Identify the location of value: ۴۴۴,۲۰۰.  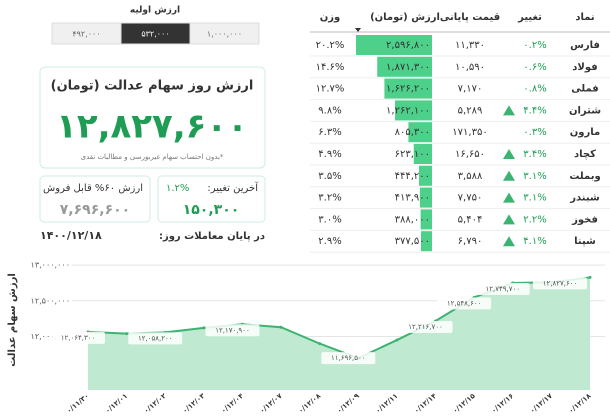
(412, 176).